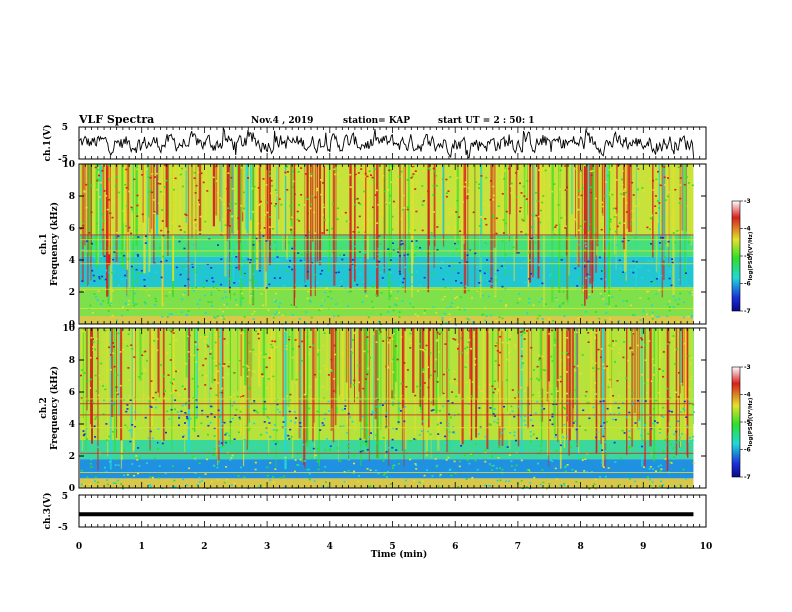 Image resolution: width=792 pixels, height=612 pixels. I want to click on ch2-colorbar-label: log(PSD)(V²/Hz), so click(750, 421).